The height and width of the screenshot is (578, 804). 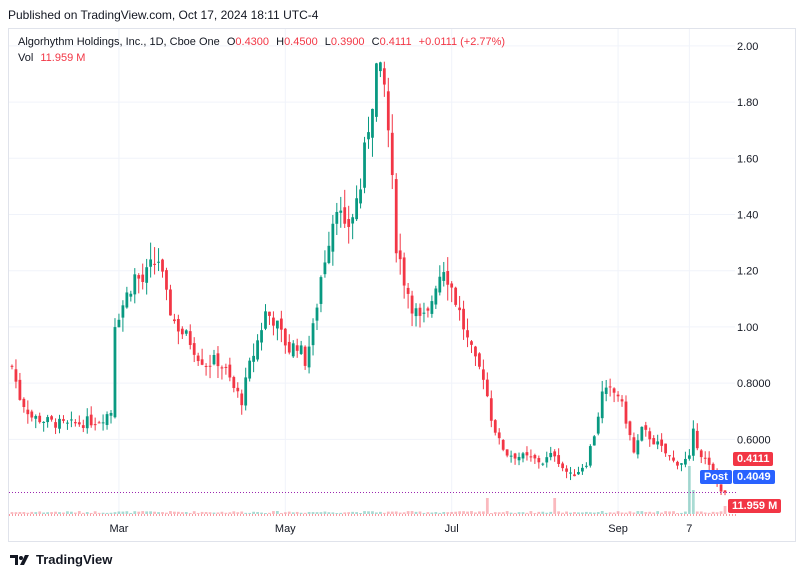 What do you see at coordinates (747, 328) in the screenshot?
I see `y-tick-label: 1.00` at bounding box center [747, 328].